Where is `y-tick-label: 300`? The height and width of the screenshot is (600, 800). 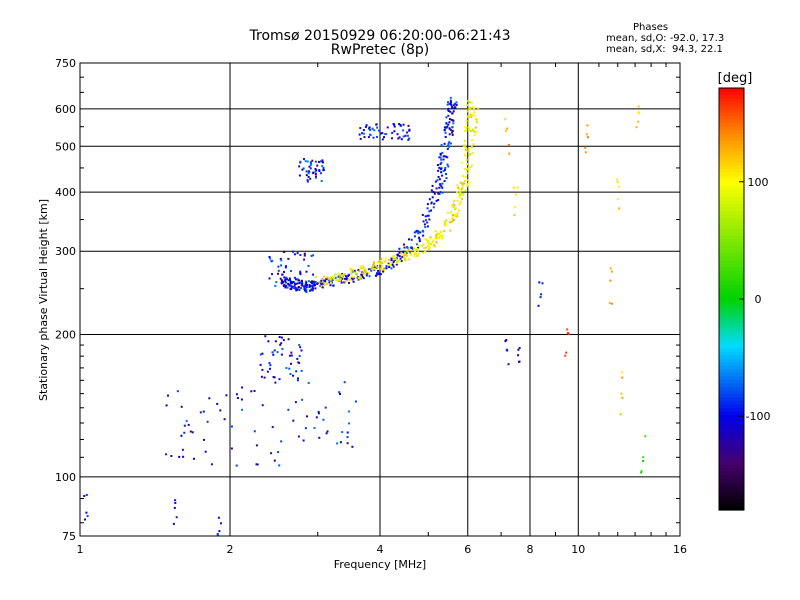 y-tick-label: 300 is located at coordinates (65, 251).